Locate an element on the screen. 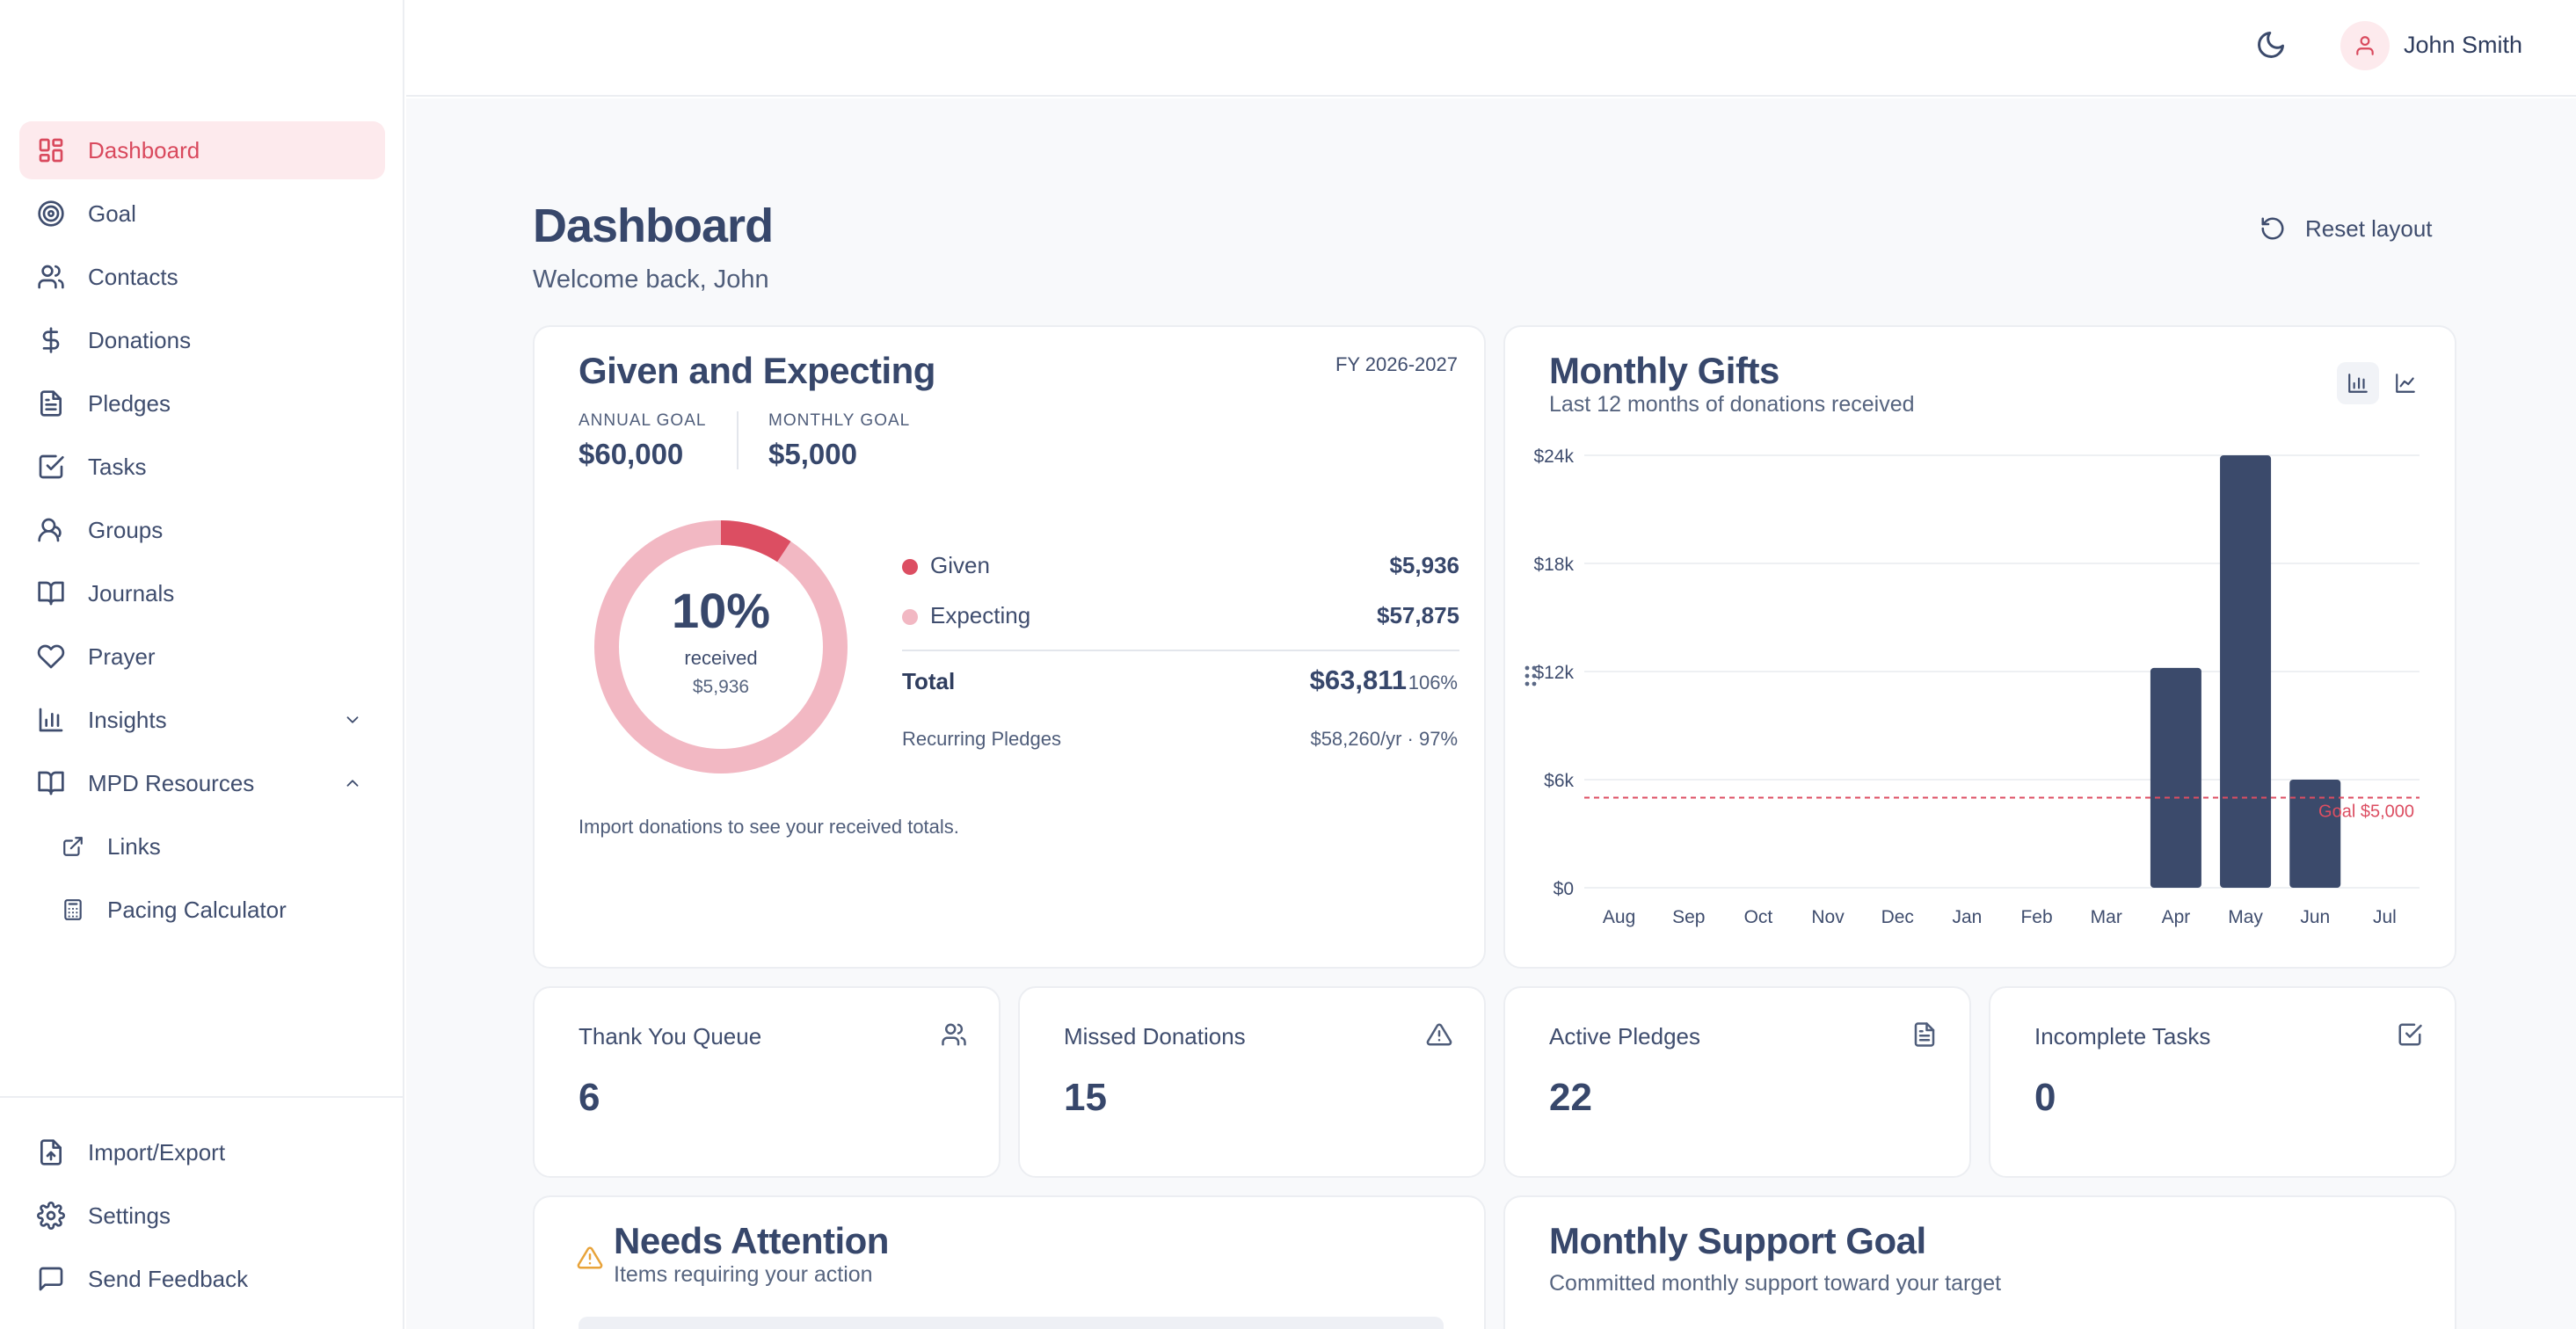 The width and height of the screenshot is (2576, 1329). goal-label: Goal $5,000 is located at coordinates (2366, 812).